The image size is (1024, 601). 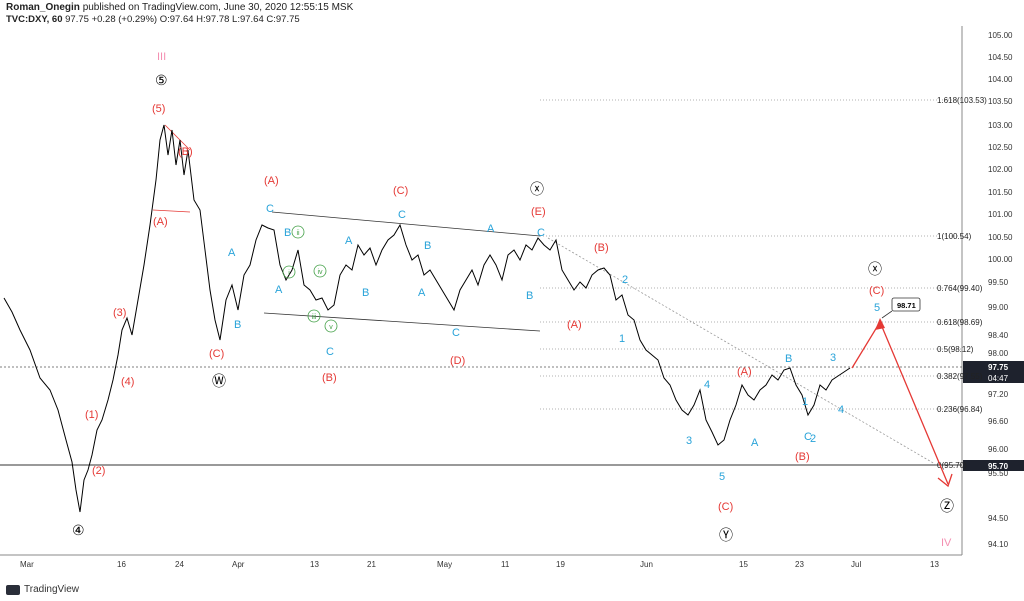 I want to click on svg-text: IV, so click(x=946, y=543).